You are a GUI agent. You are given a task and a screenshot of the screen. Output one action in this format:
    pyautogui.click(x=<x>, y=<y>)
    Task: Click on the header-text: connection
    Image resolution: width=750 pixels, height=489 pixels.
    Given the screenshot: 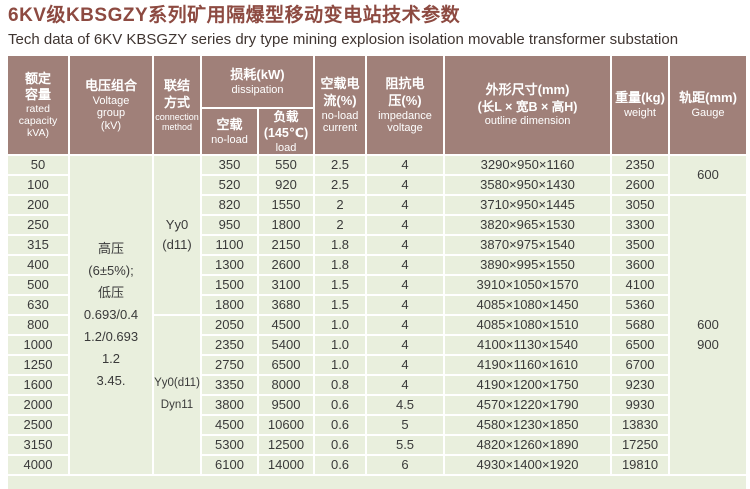 What is the action you would take?
    pyautogui.click(x=177, y=116)
    